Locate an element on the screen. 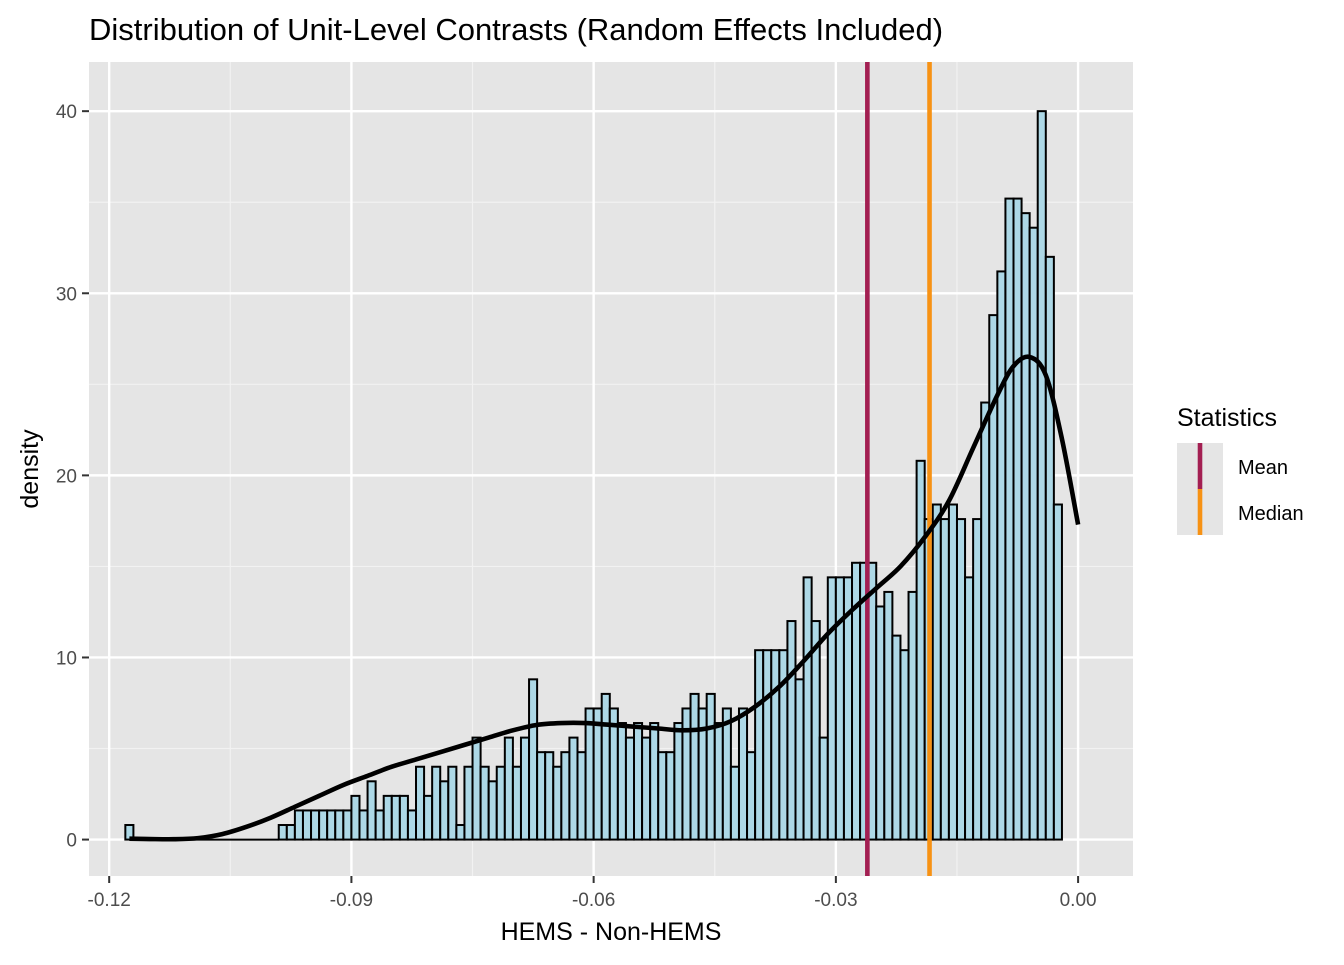 This screenshot has height=965, width=1344. y-tick-label: 40 is located at coordinates (66, 112).